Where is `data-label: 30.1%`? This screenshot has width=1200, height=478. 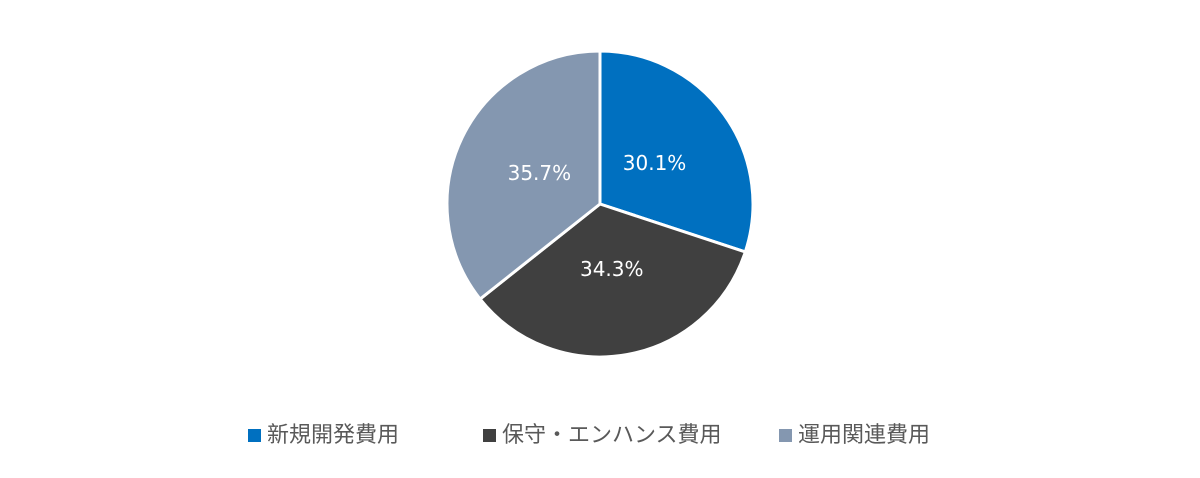
data-label: 30.1% is located at coordinates (655, 163).